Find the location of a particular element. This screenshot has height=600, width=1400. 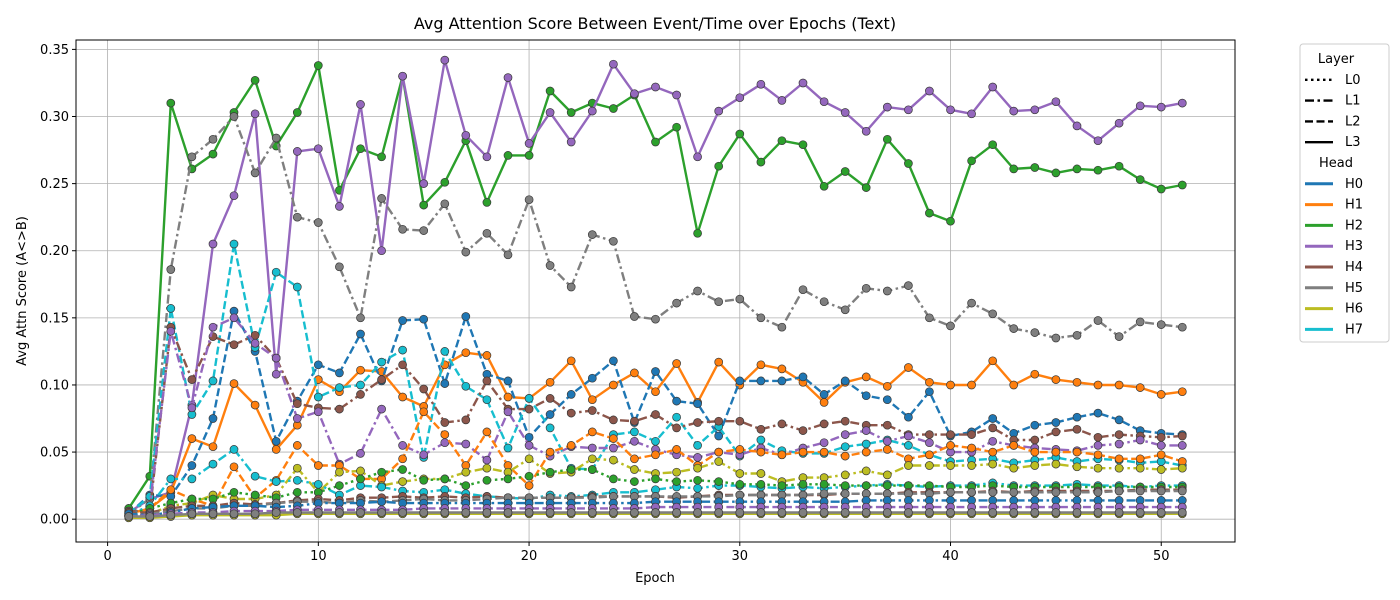

y-tick-label: 0.30 is located at coordinates (54, 117).